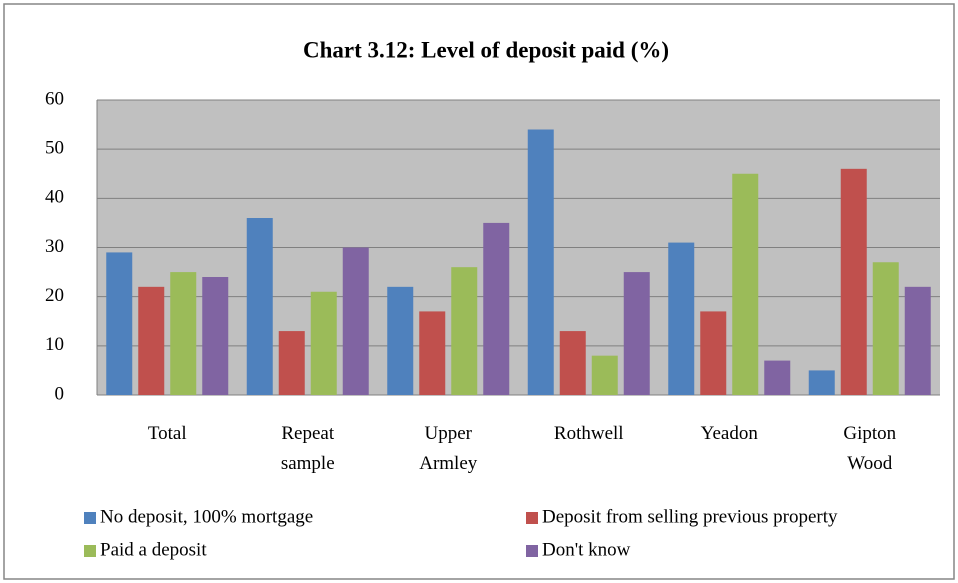 This screenshot has width=958, height=583. I want to click on y-tick-label: 30, so click(54, 246).